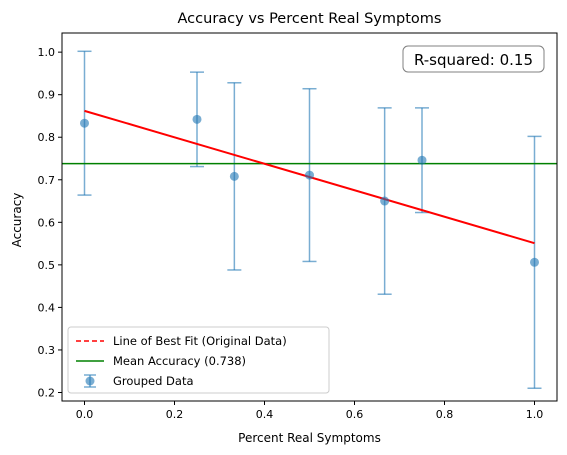 The width and height of the screenshot is (567, 455). Describe the element at coordinates (47, 392) in the screenshot. I see `y-tick-label: 0.2` at that location.